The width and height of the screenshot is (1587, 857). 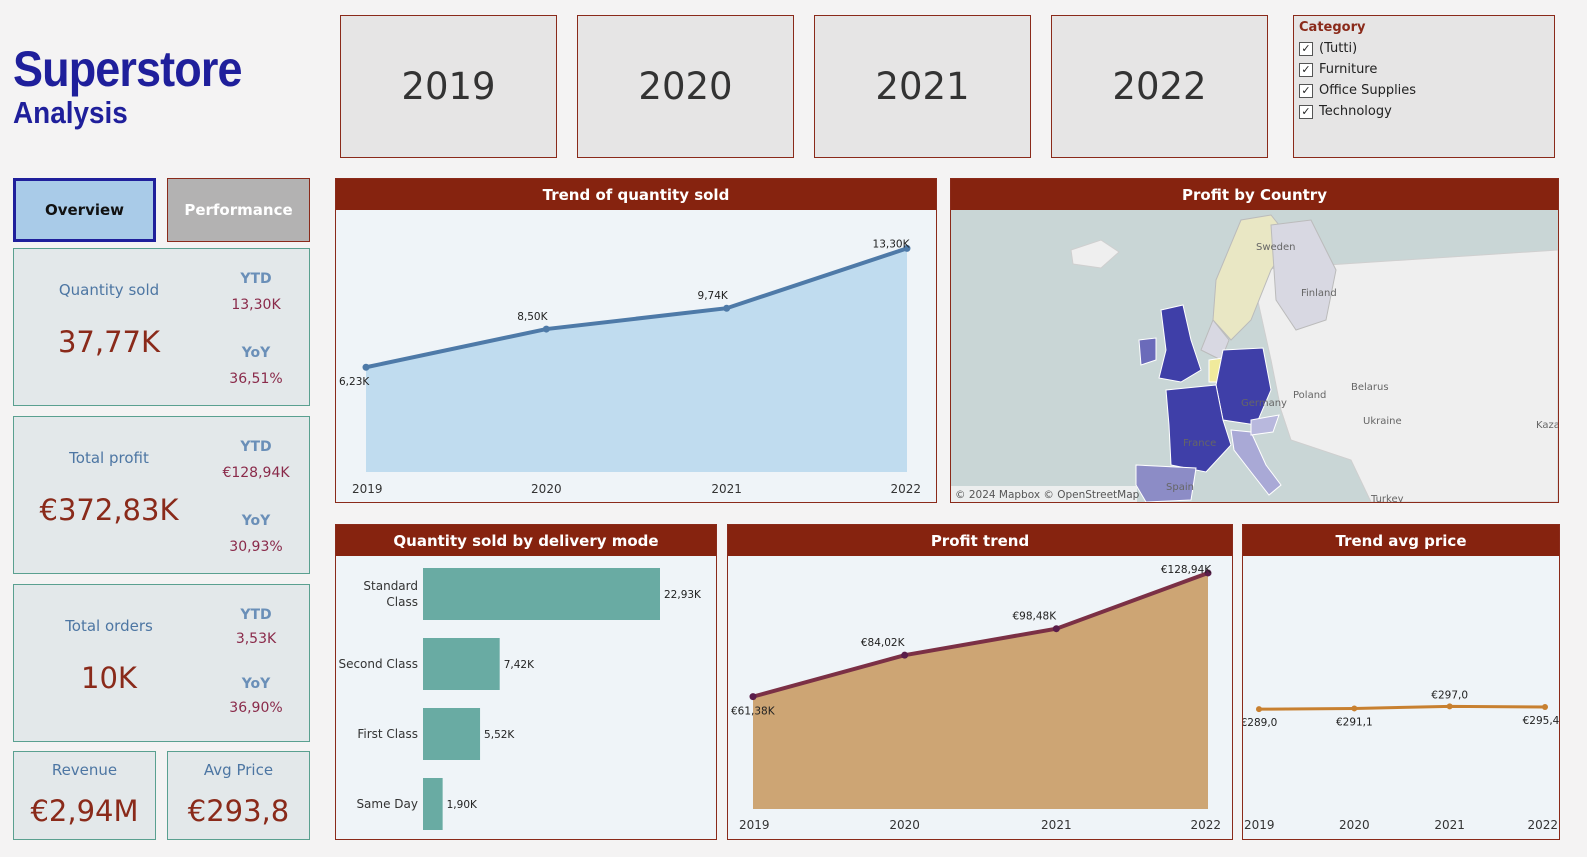 What do you see at coordinates (1401, 540) in the screenshot?
I see `panel-title: Trend avg price` at bounding box center [1401, 540].